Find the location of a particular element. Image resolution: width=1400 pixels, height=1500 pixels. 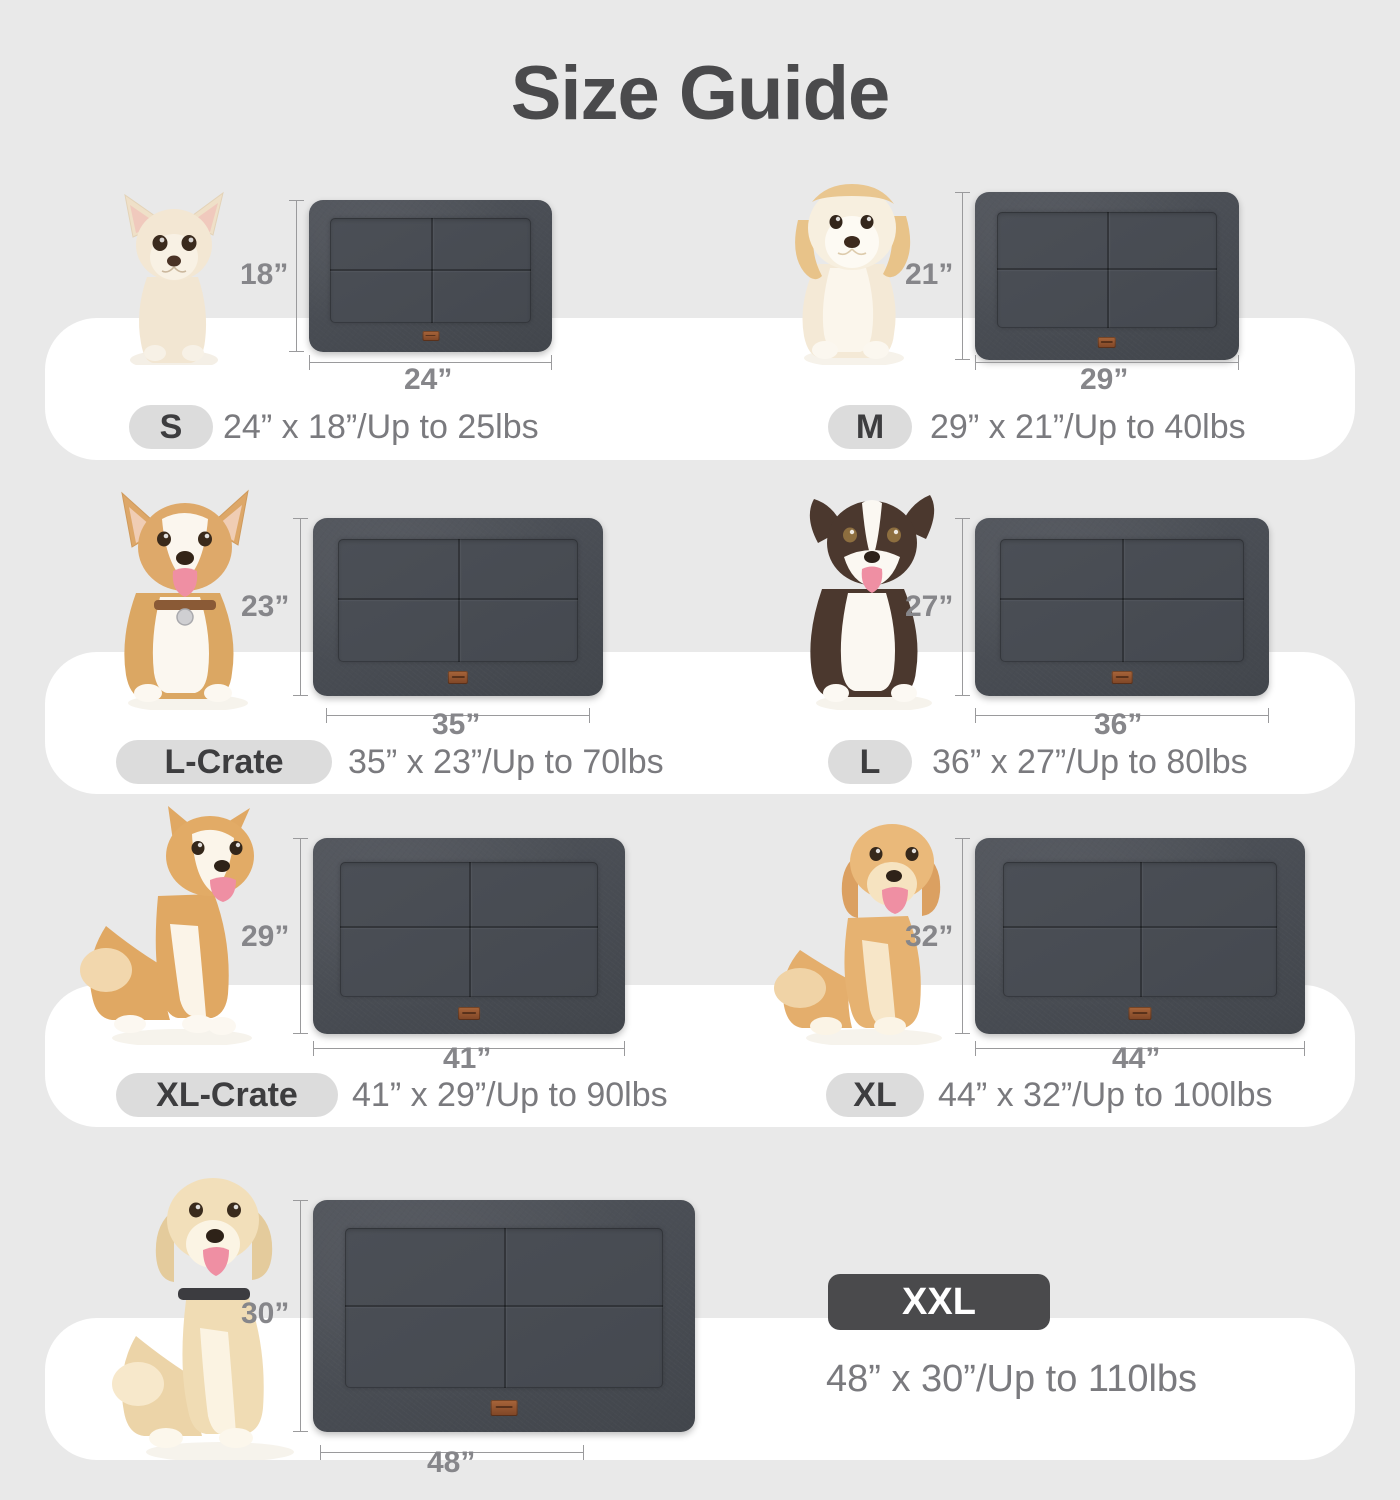

dimension-line-vertical-m is located at coordinates (962, 276).